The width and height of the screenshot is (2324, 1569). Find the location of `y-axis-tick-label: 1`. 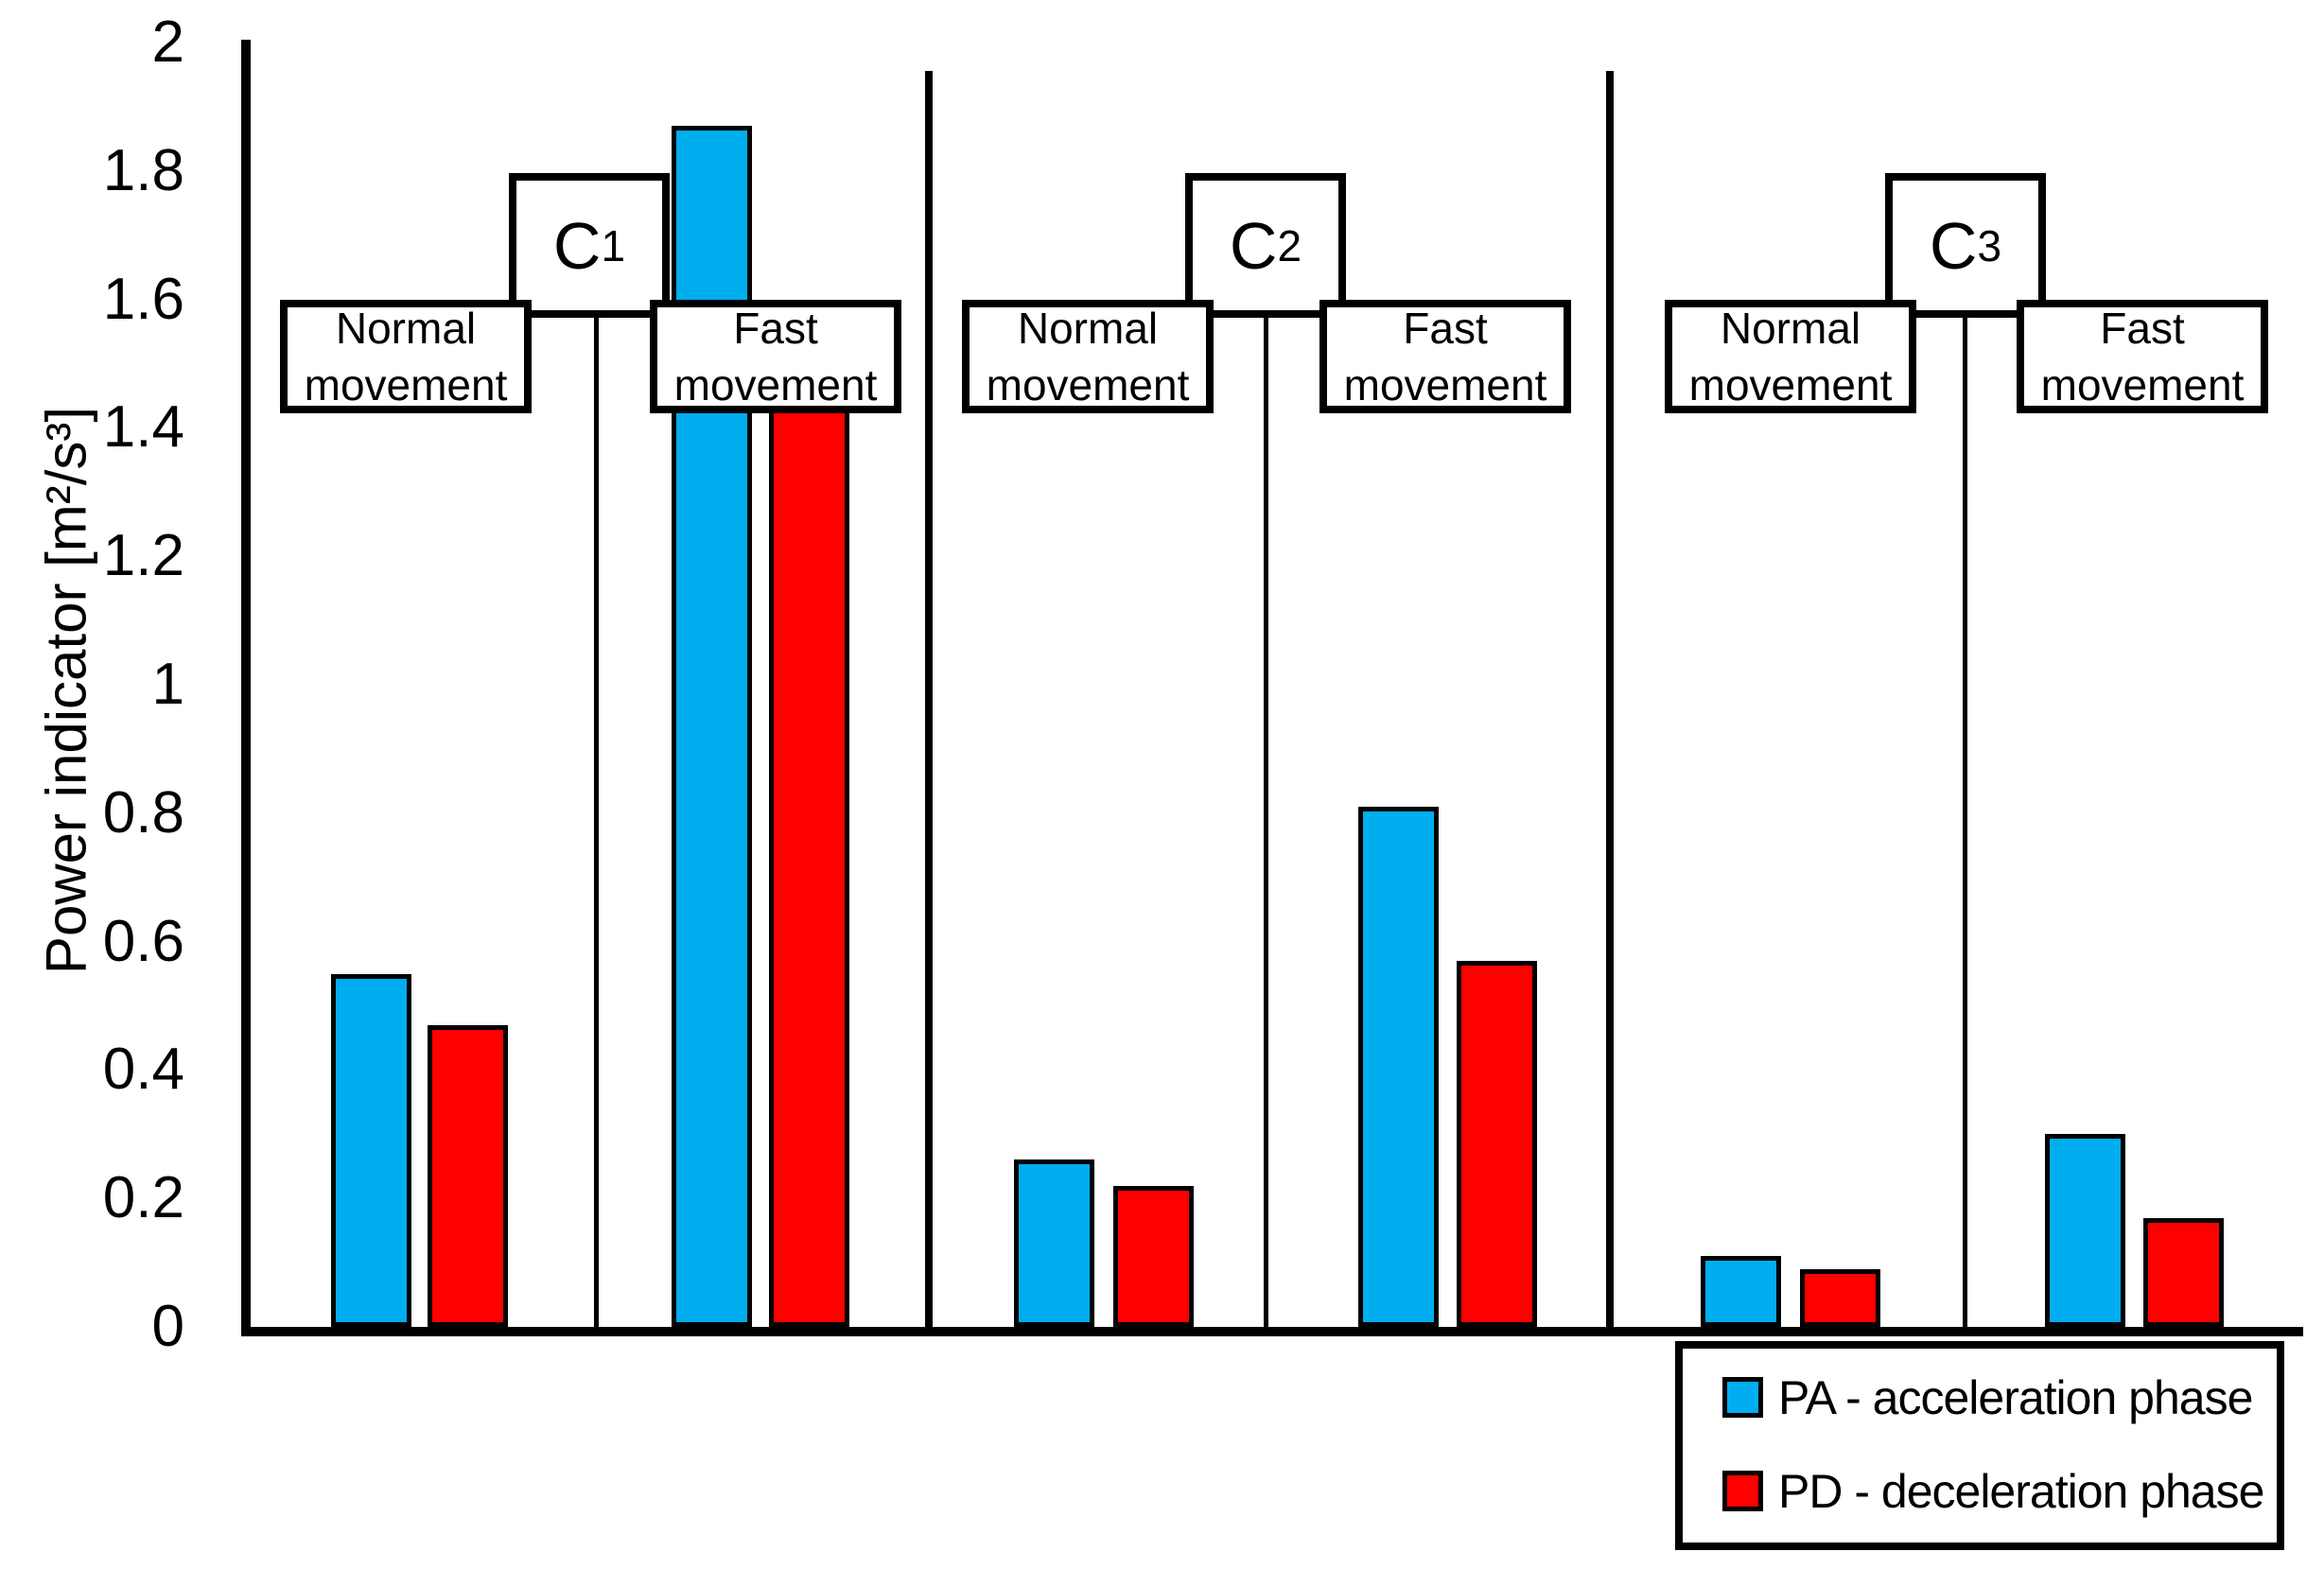

y-axis-tick-label: 1 is located at coordinates (167, 684).